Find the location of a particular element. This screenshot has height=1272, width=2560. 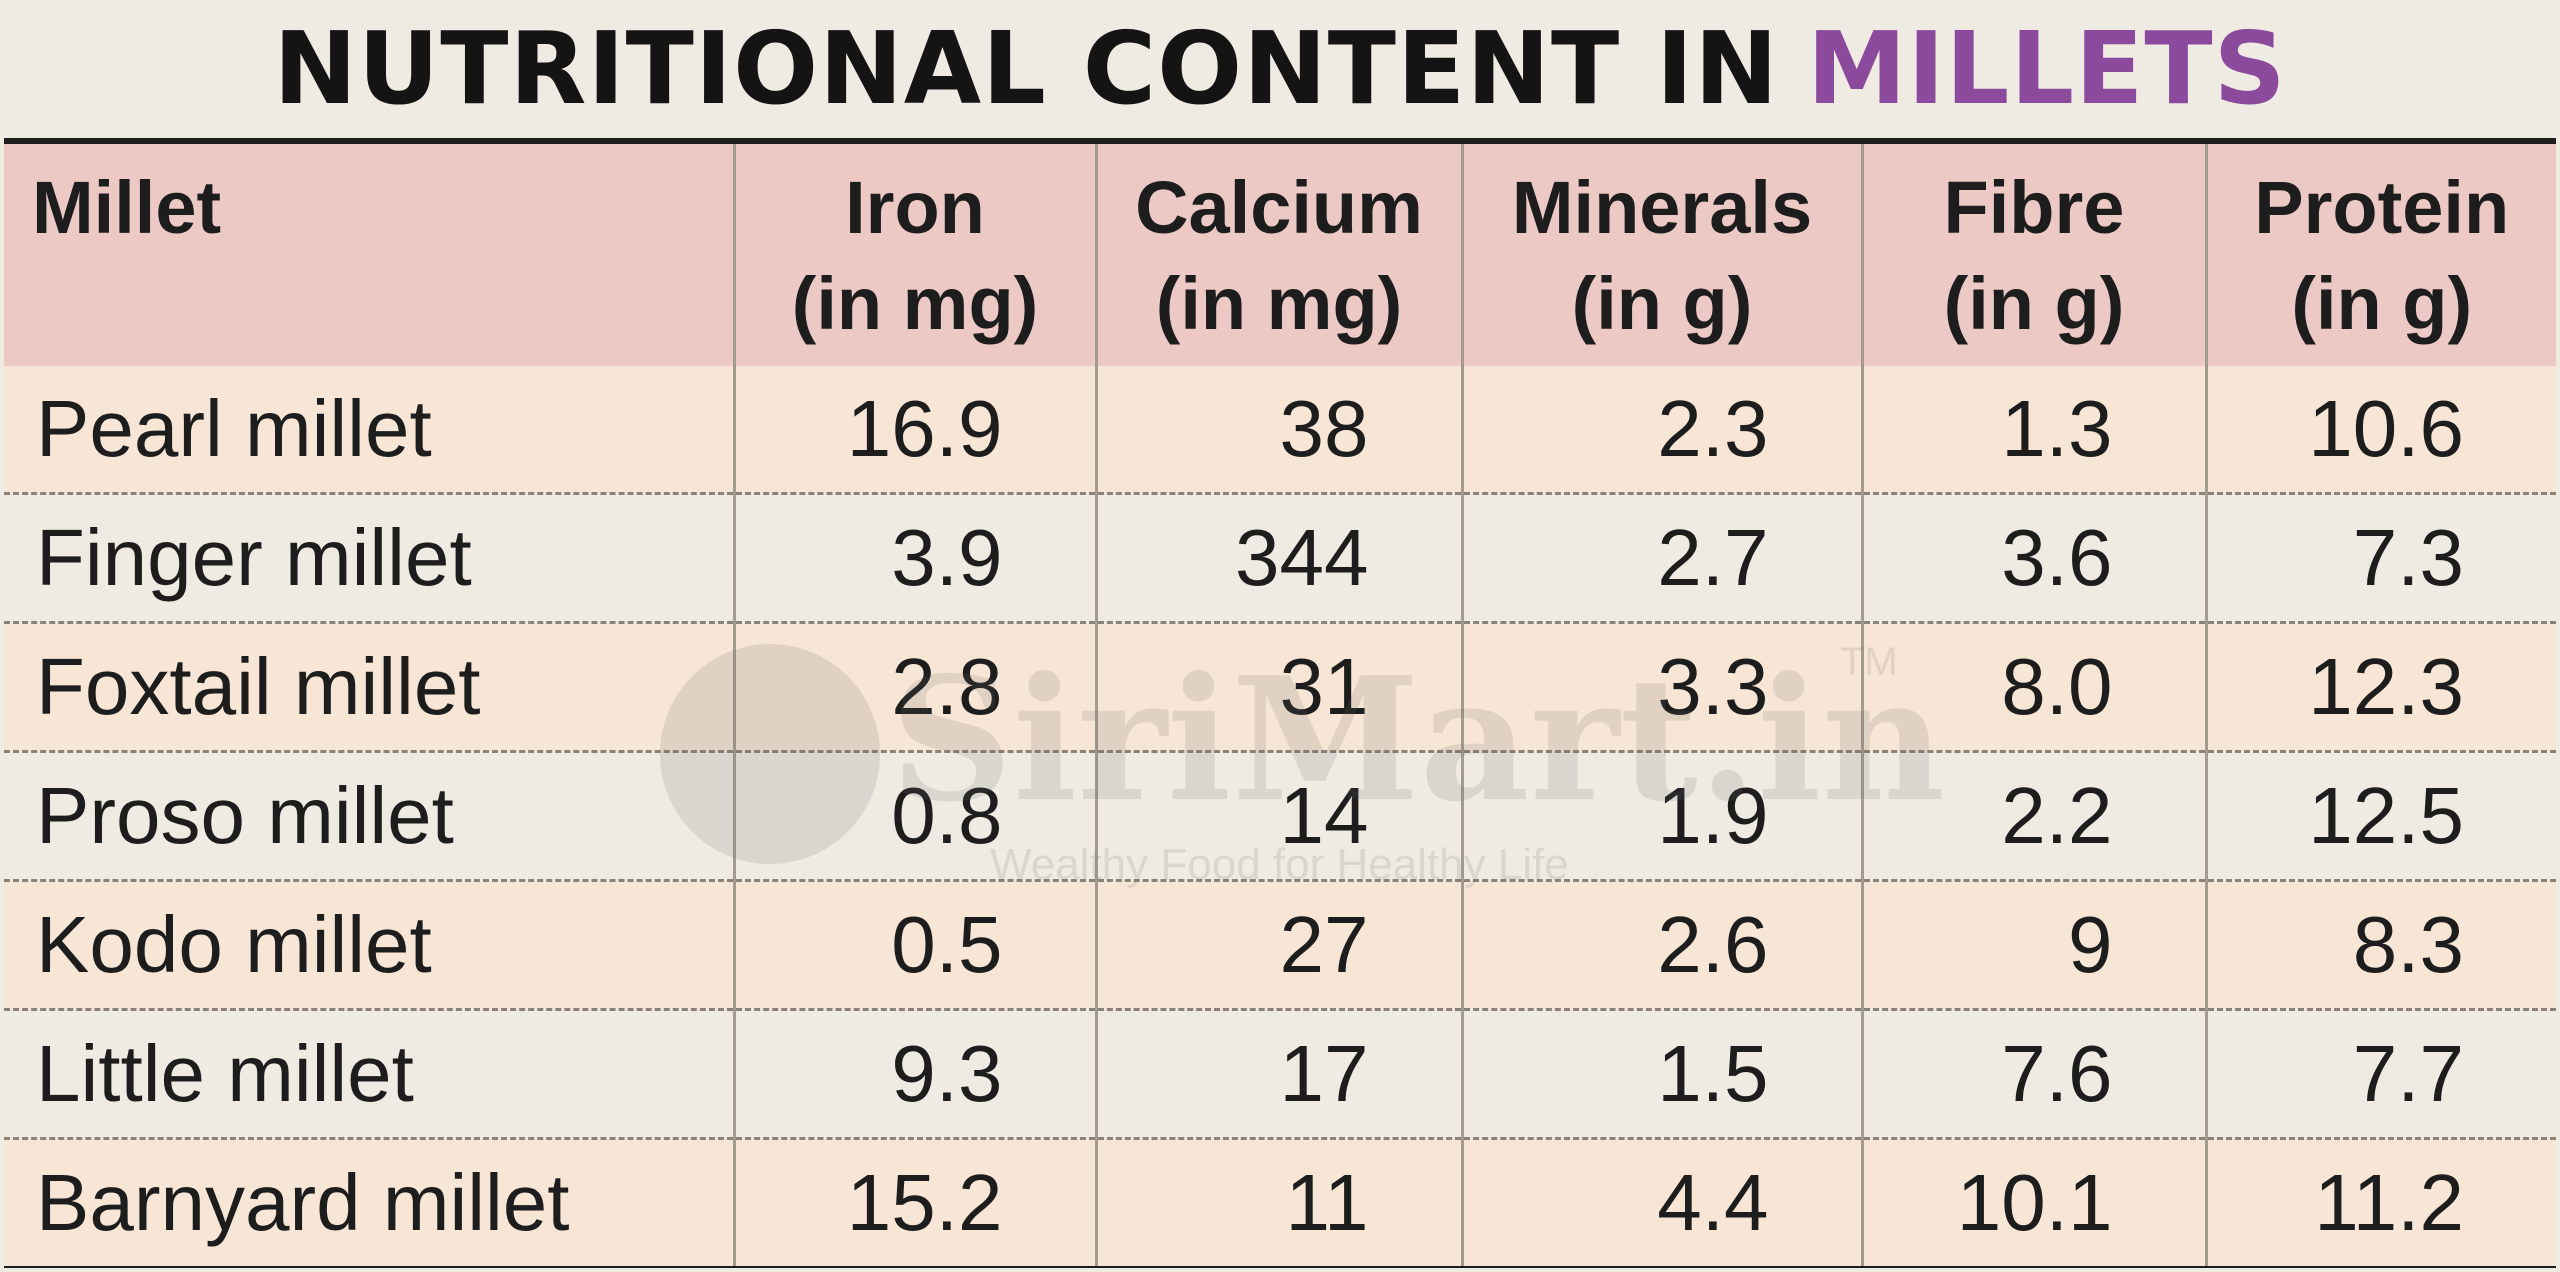

millet-name-cell: Barnyard millet is located at coordinates (370, 1201).